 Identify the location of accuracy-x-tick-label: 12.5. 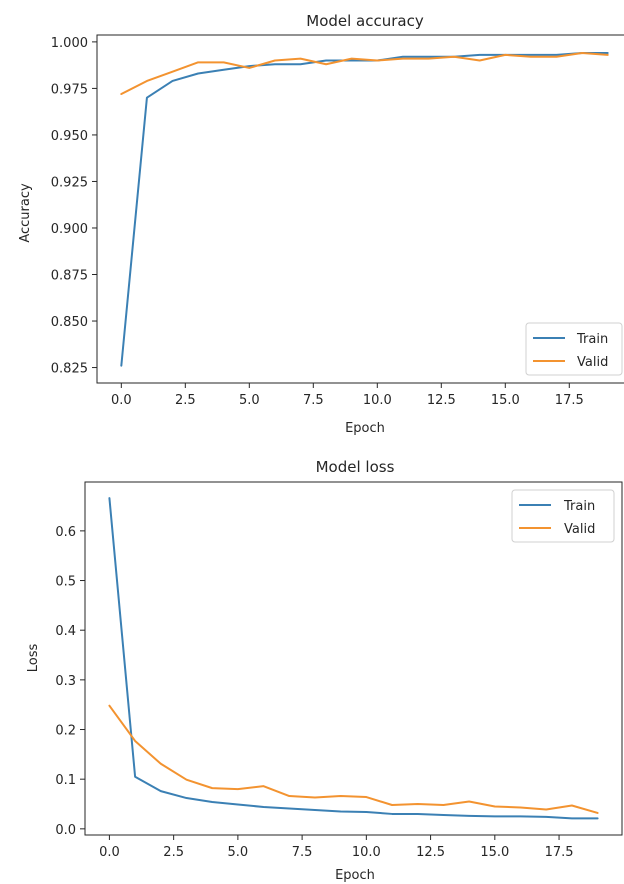
(441, 400).